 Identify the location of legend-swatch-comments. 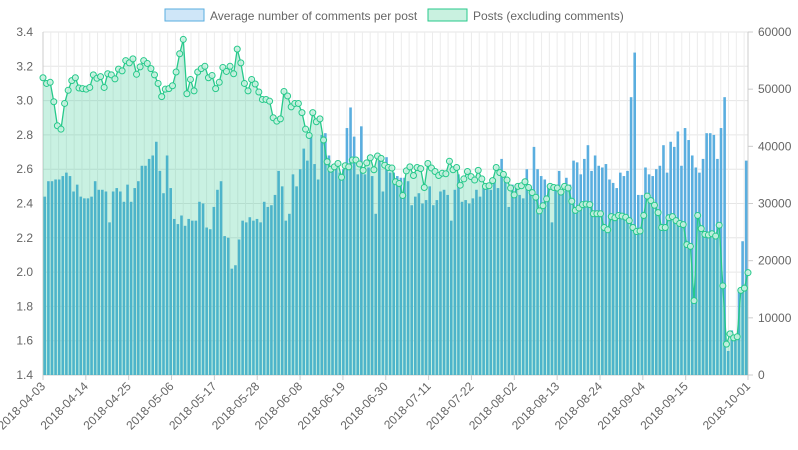
(184, 15).